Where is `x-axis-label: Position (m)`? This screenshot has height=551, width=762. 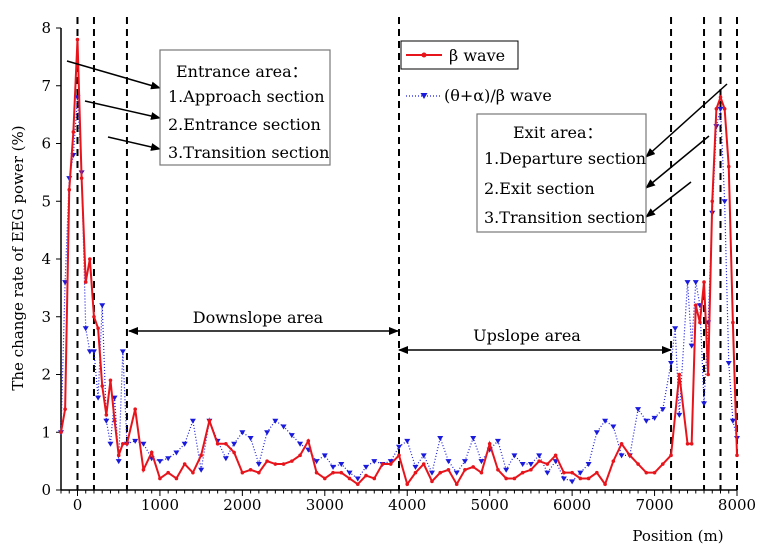
x-axis-label: Position (m) is located at coordinates (677, 536).